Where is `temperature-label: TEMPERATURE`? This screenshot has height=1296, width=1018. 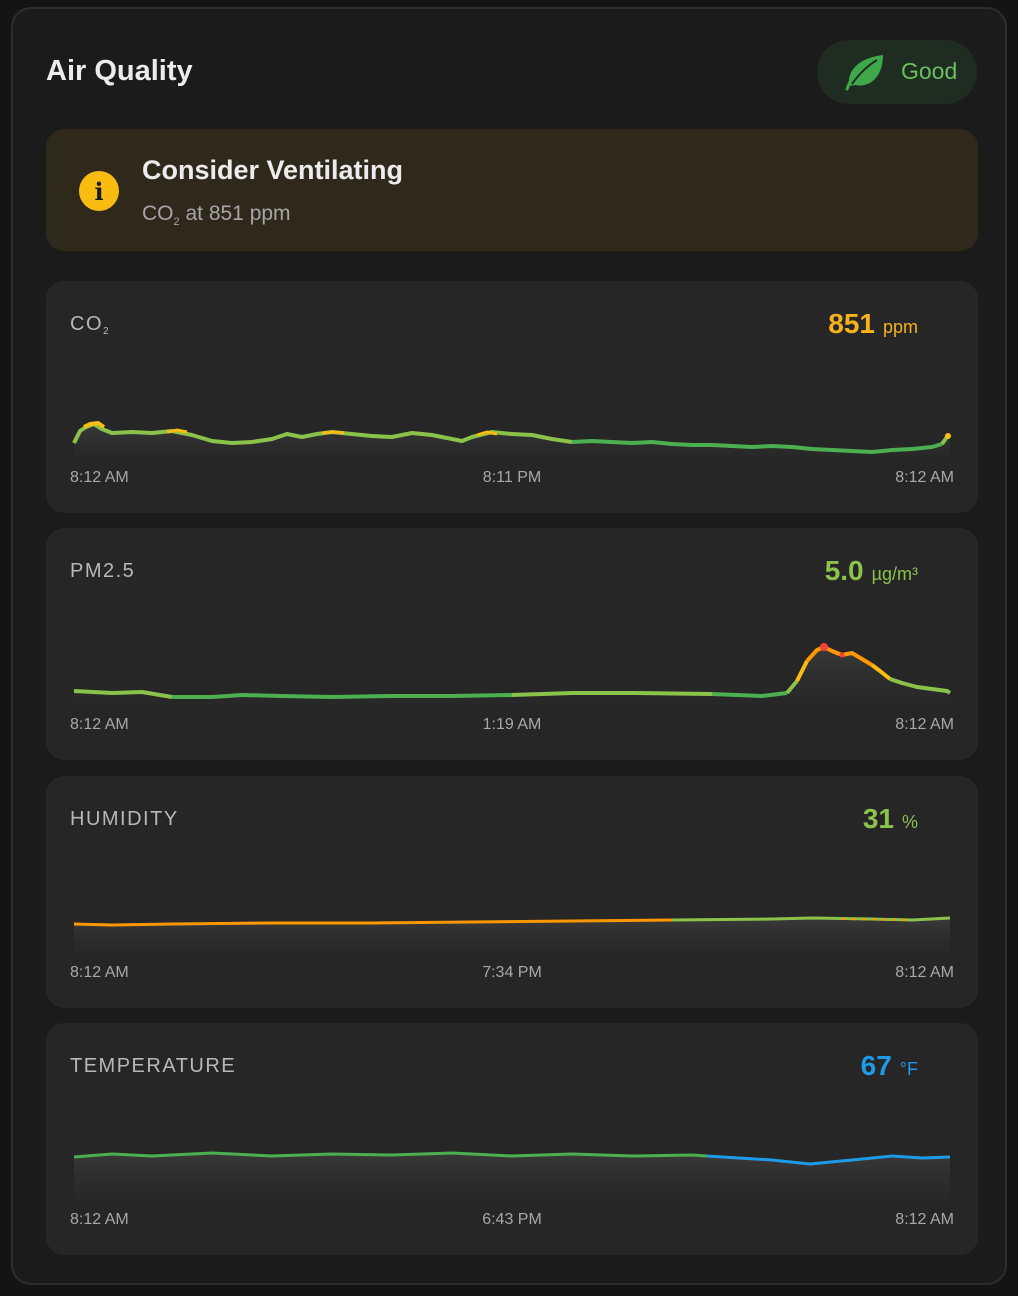 temperature-label: TEMPERATURE is located at coordinates (153, 1066).